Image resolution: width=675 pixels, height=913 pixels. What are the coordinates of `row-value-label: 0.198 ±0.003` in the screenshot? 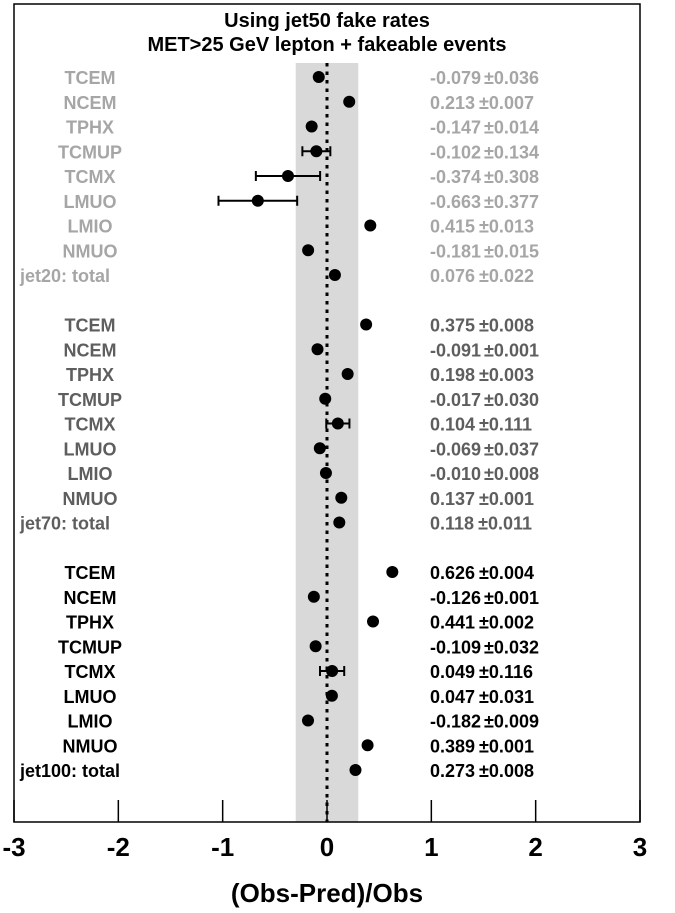 It's located at (482, 375).